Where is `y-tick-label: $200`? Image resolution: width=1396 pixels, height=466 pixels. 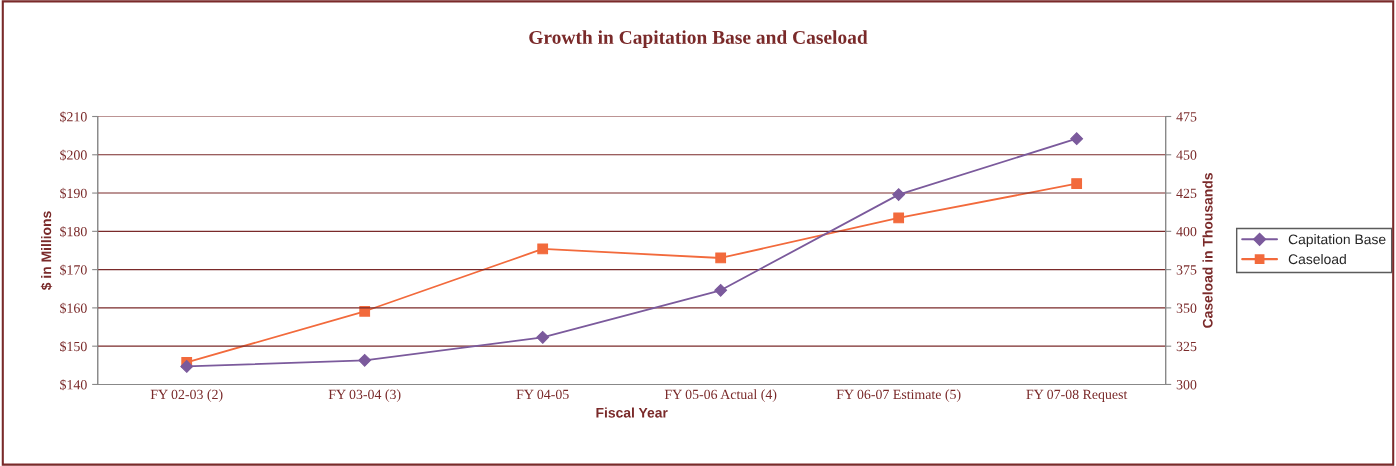
y-tick-label: $200 is located at coordinates (73, 155).